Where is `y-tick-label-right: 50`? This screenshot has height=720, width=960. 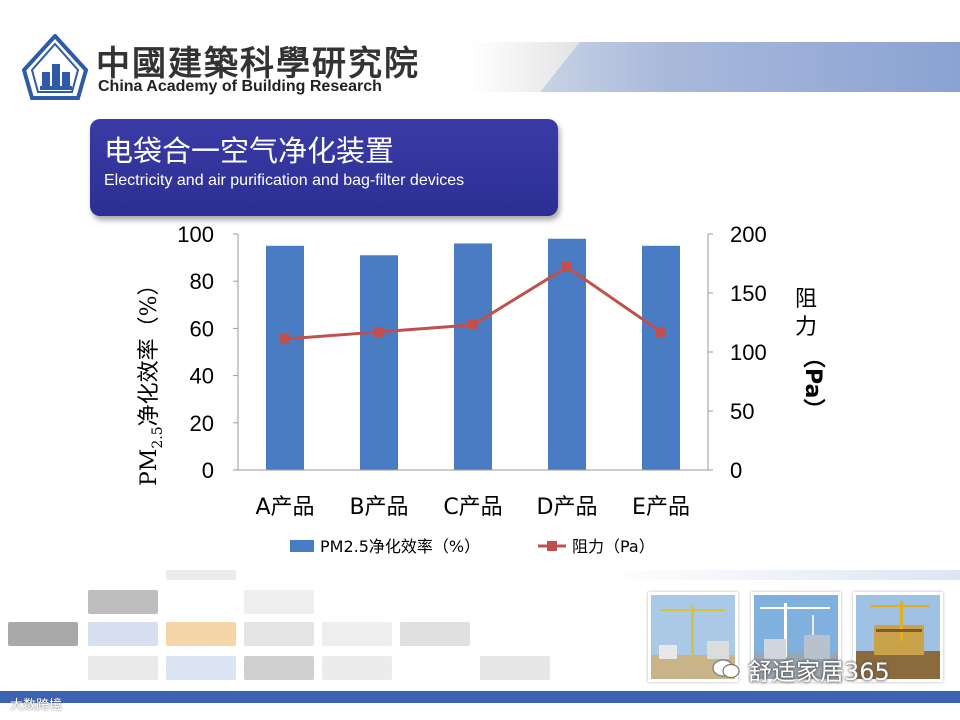 y-tick-label-right: 50 is located at coordinates (742, 411).